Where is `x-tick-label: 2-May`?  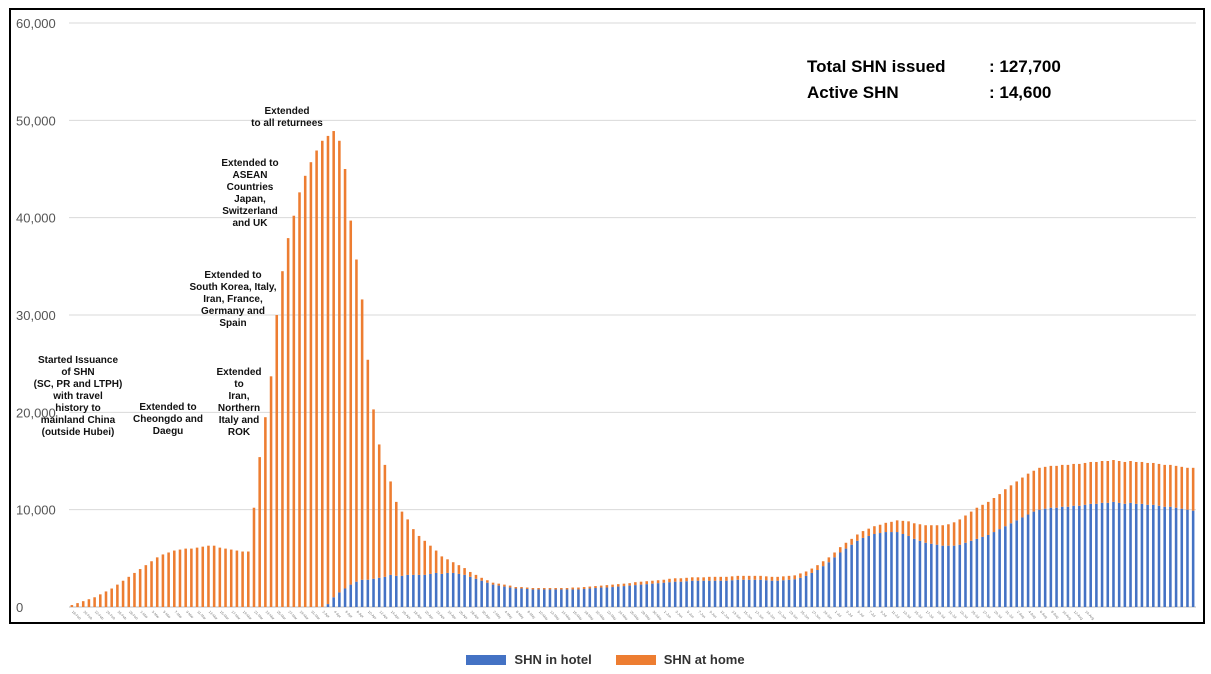
x-tick-label: 2-May is located at coordinates (497, 615).